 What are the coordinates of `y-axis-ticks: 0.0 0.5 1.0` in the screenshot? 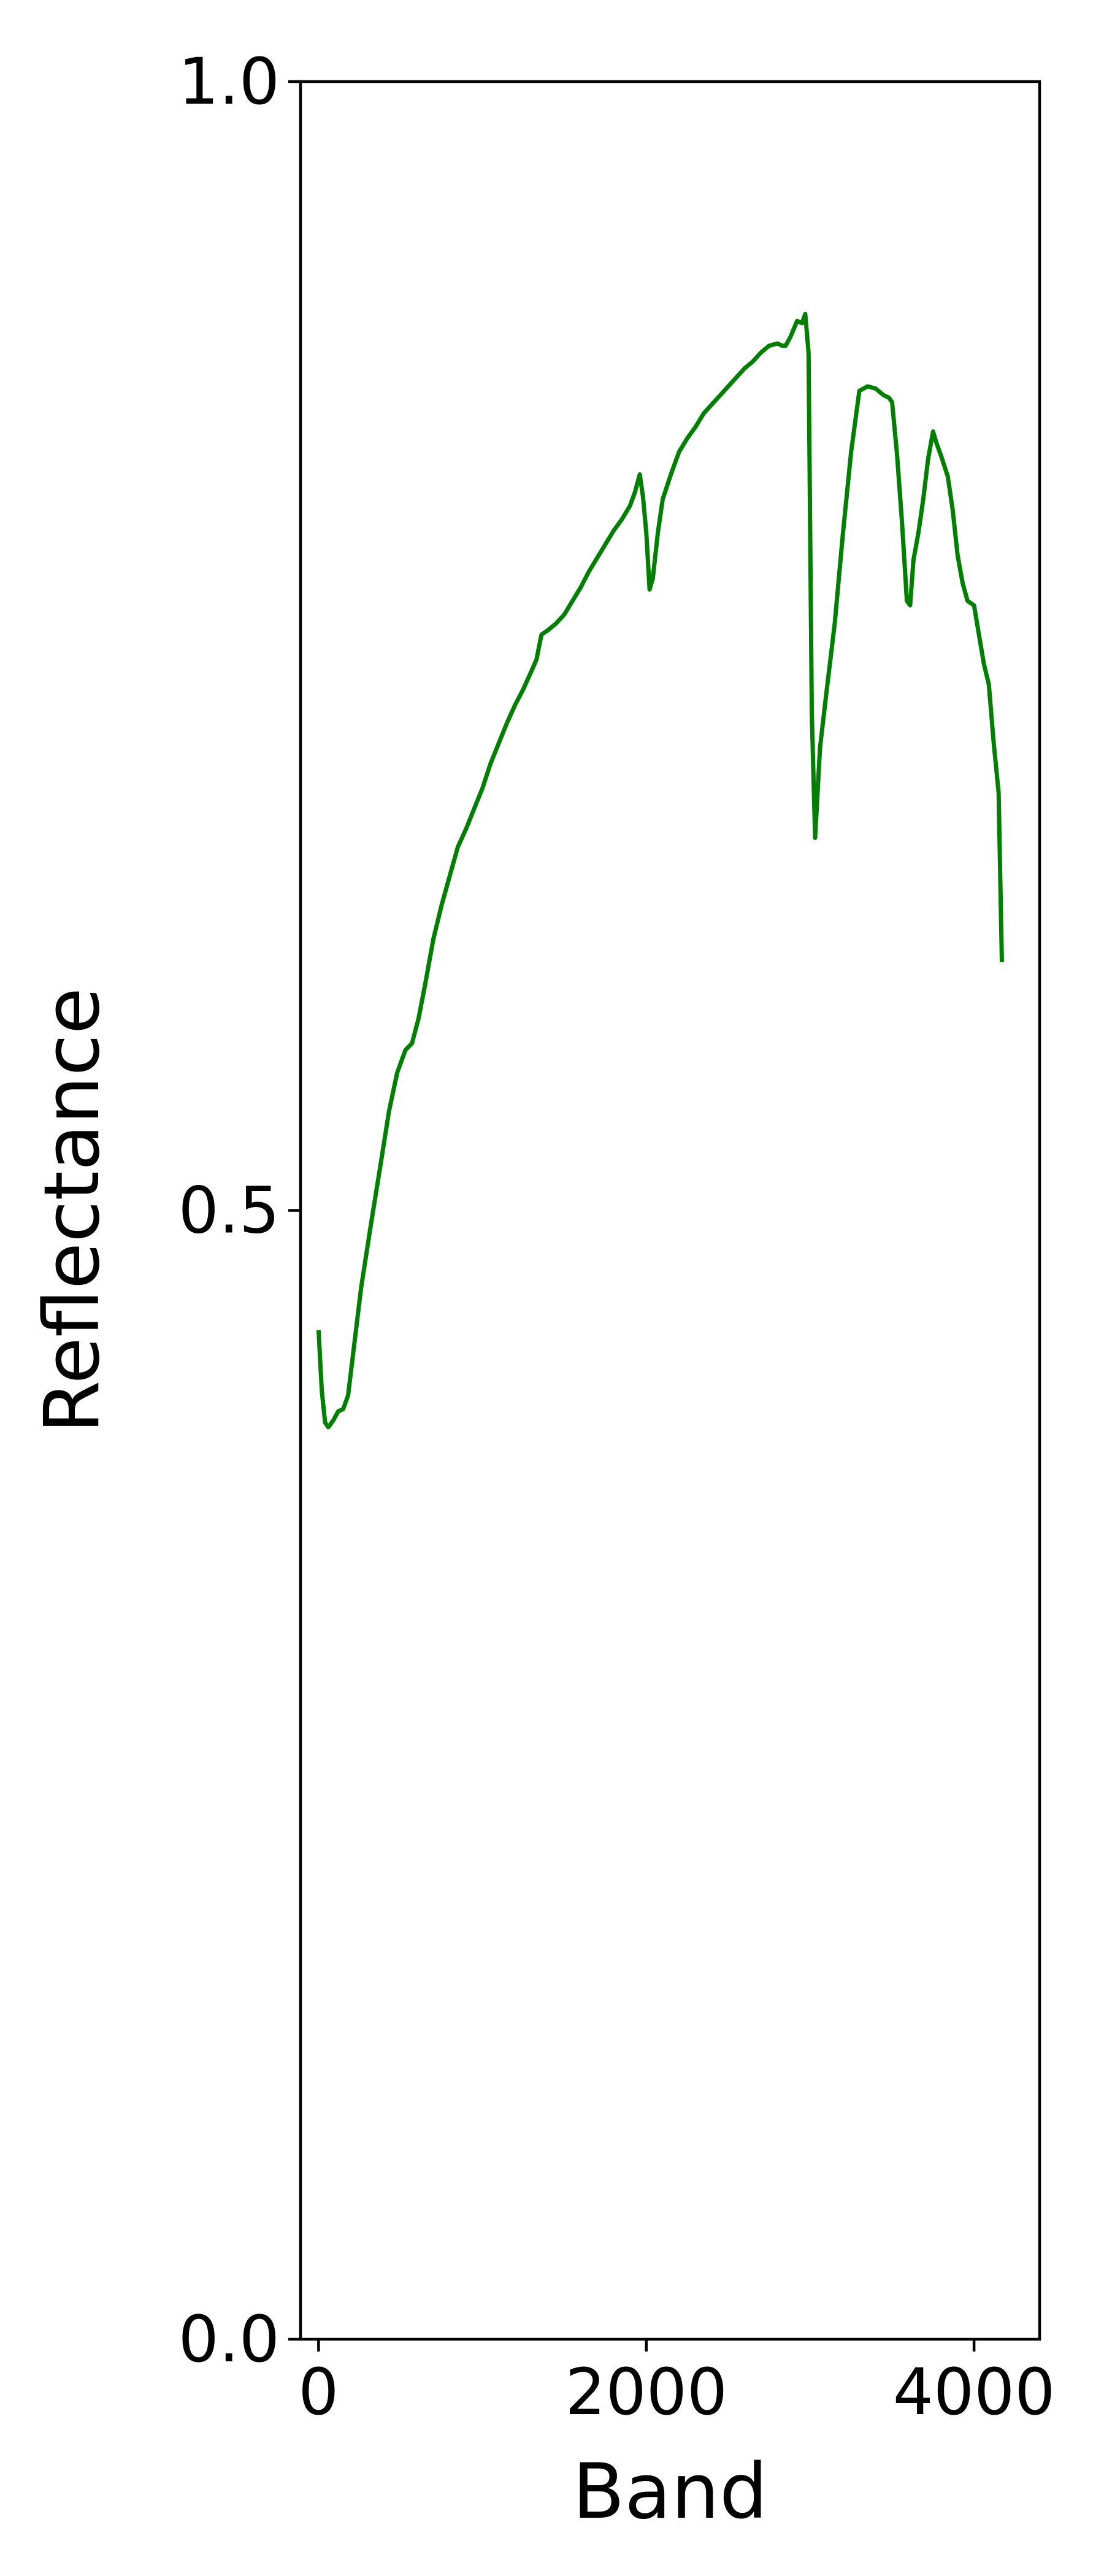 It's located at (239, 1210).